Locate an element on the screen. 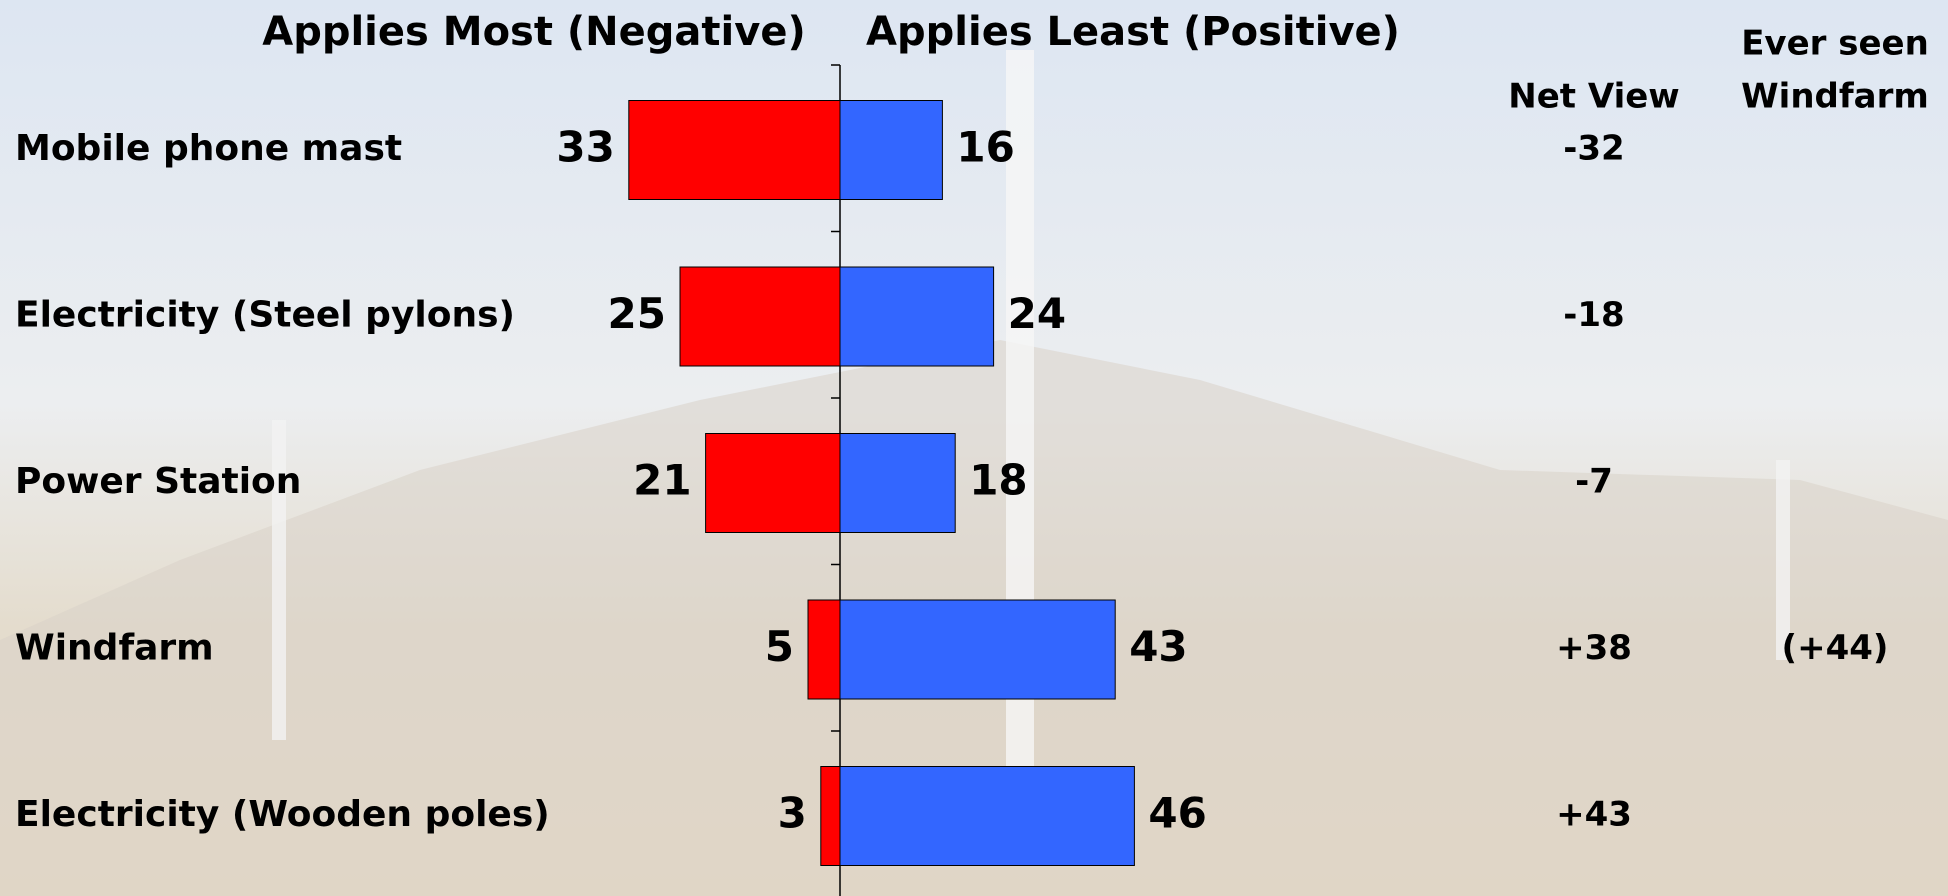  series-title: Applies Least (Positive) is located at coordinates (1133, 32).